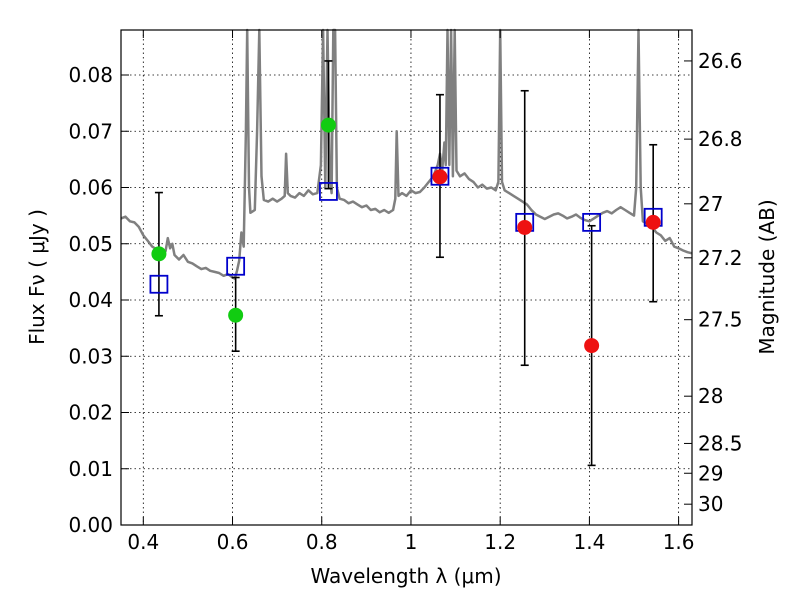 This screenshot has height=600, width=800. I want to click on y-tick-label: 0.01, so click(90, 469).